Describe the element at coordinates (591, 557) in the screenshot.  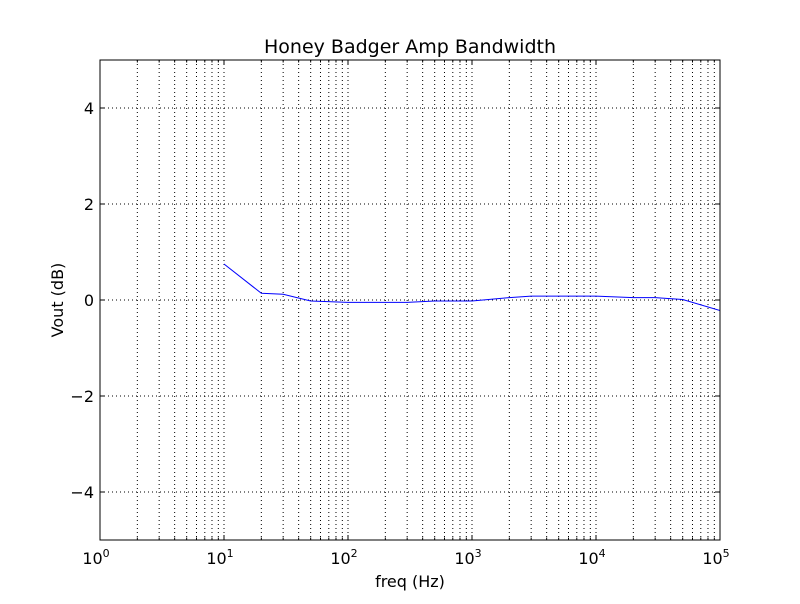
I see `x-tick-label: 10⁴` at that location.